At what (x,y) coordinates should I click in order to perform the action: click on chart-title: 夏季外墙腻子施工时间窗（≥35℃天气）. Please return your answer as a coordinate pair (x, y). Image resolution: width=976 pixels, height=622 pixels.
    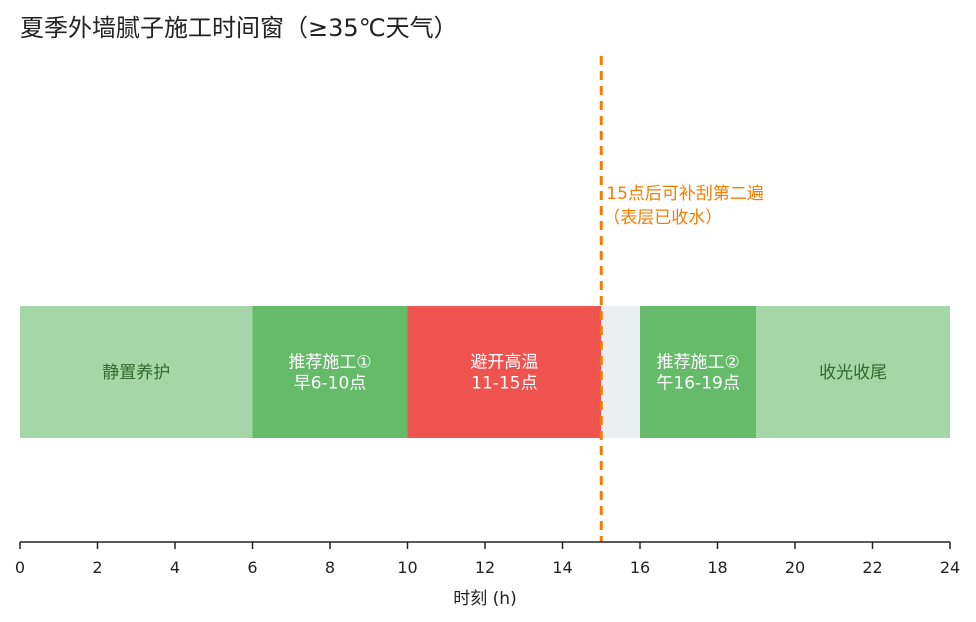
    Looking at the image, I should click on (239, 28).